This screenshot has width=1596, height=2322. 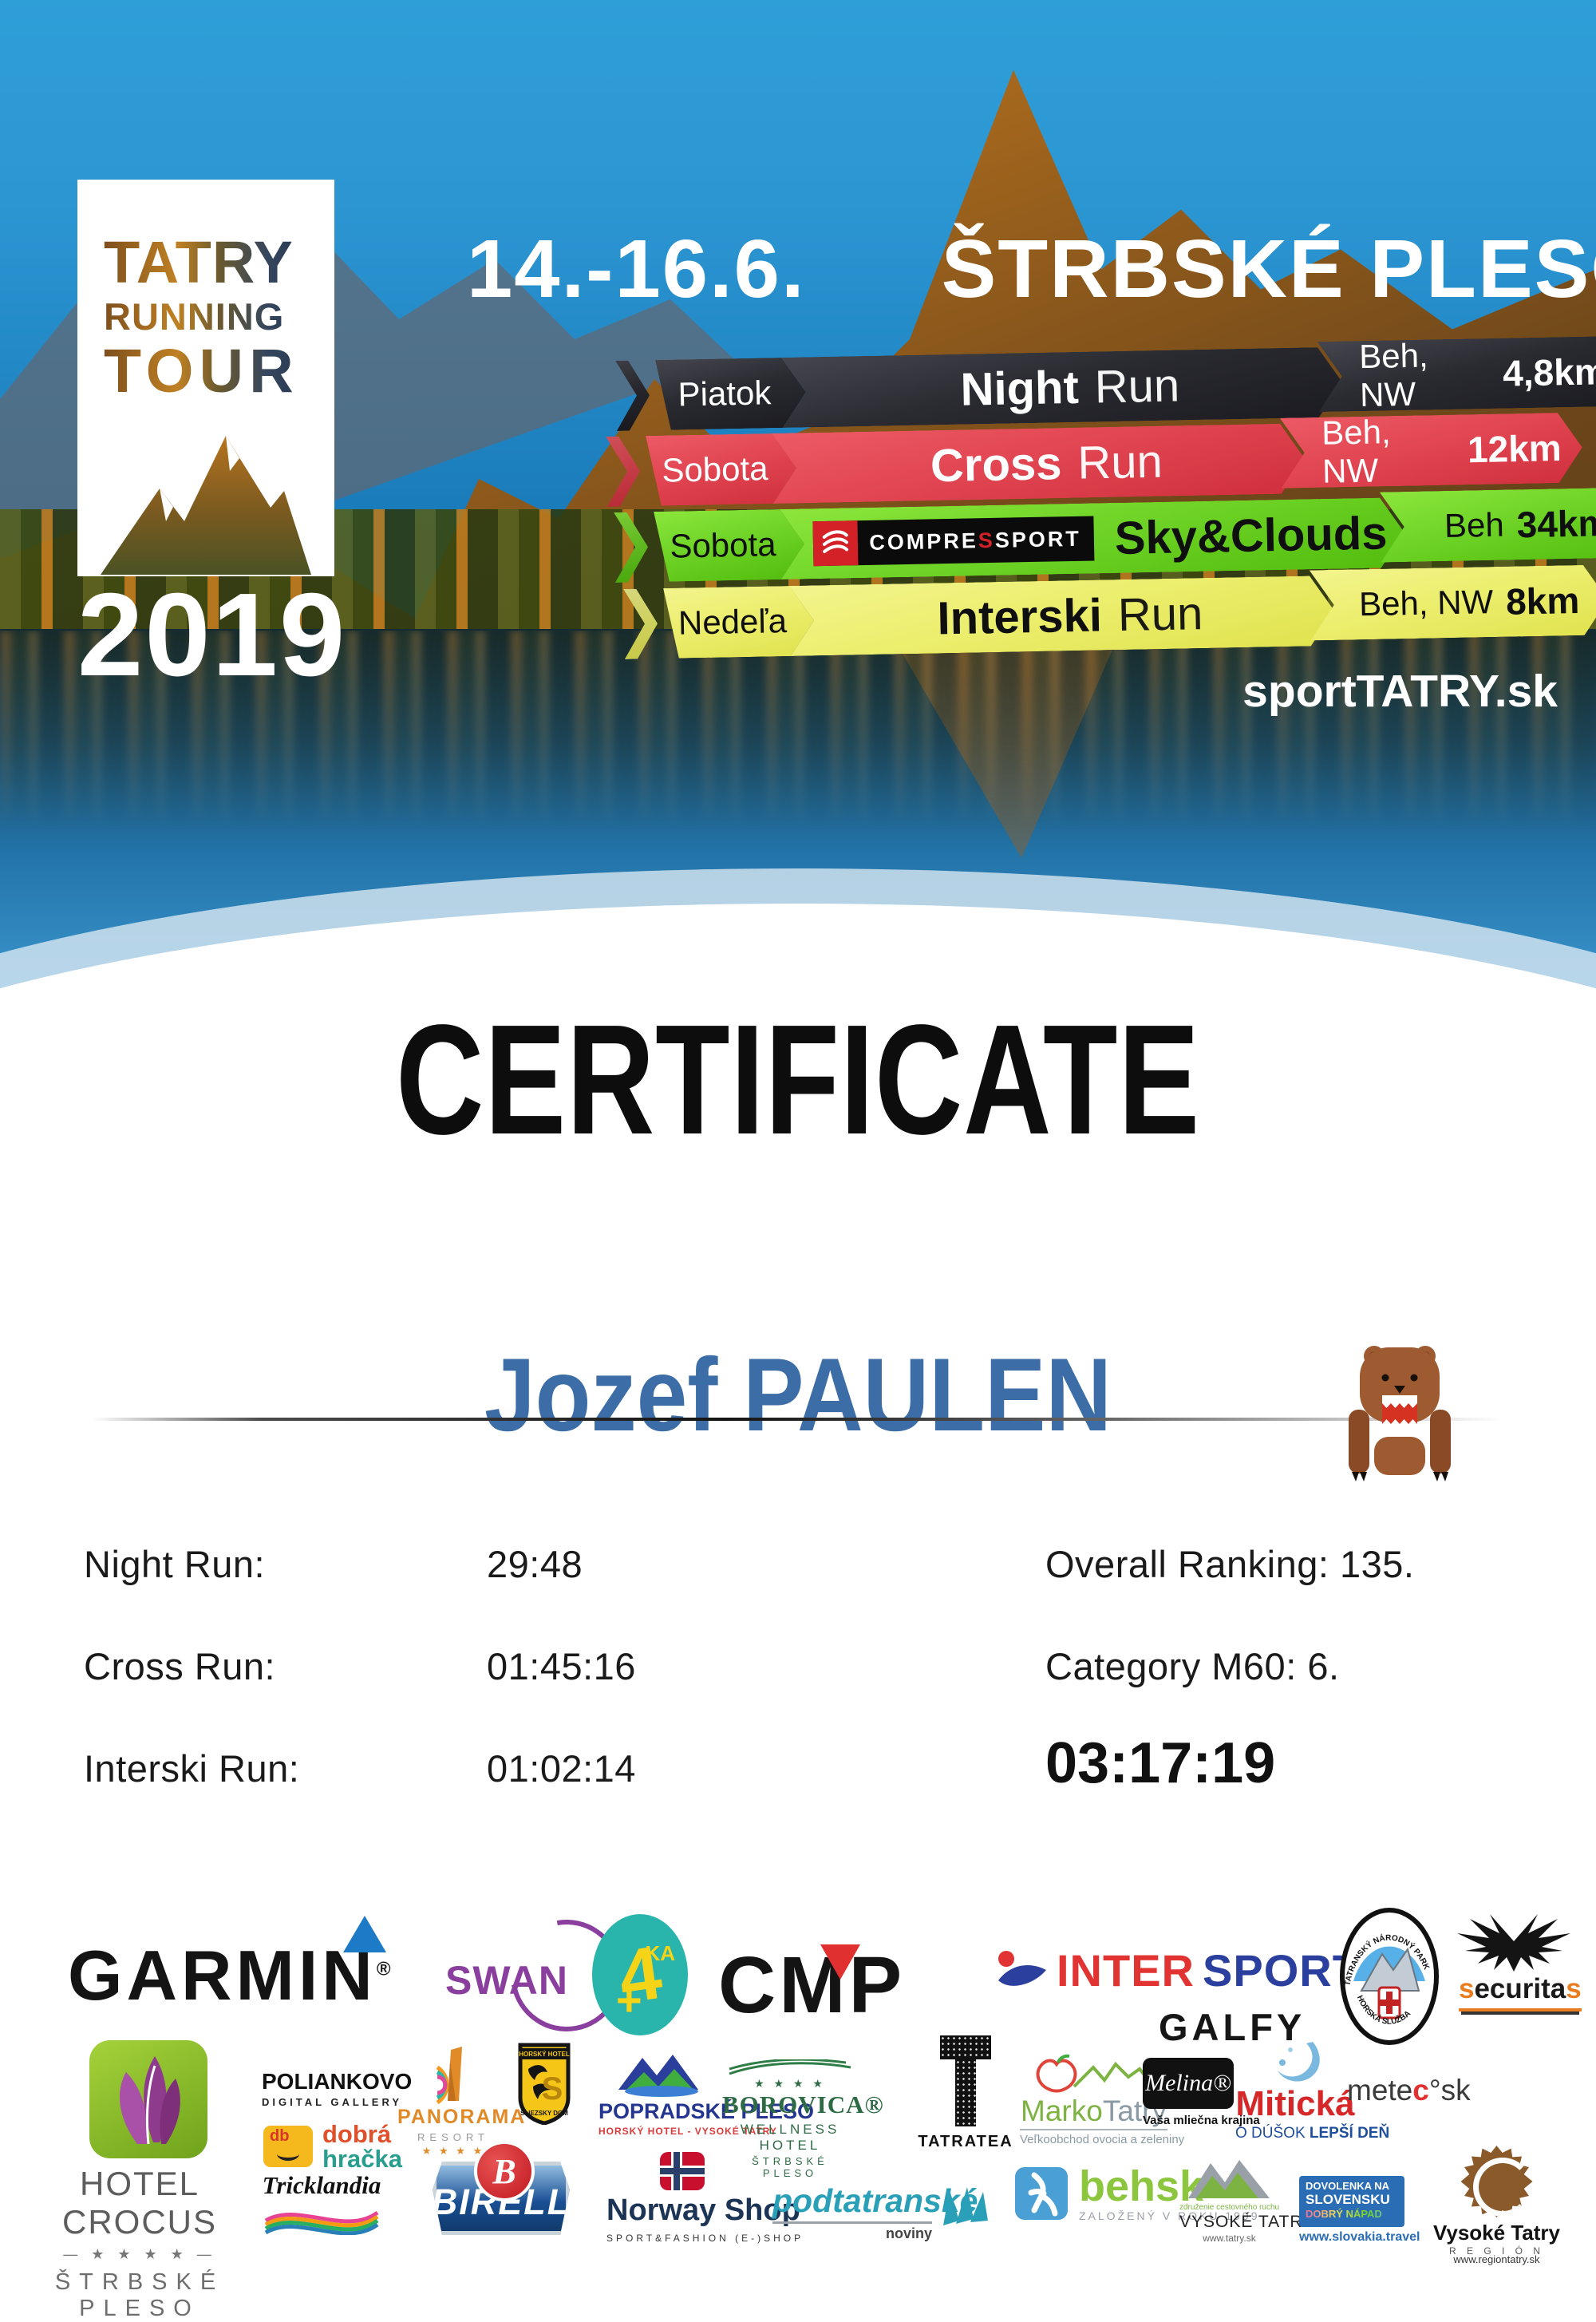 What do you see at coordinates (798, 1394) in the screenshot?
I see `athlete-name: Jozef PAULEN` at bounding box center [798, 1394].